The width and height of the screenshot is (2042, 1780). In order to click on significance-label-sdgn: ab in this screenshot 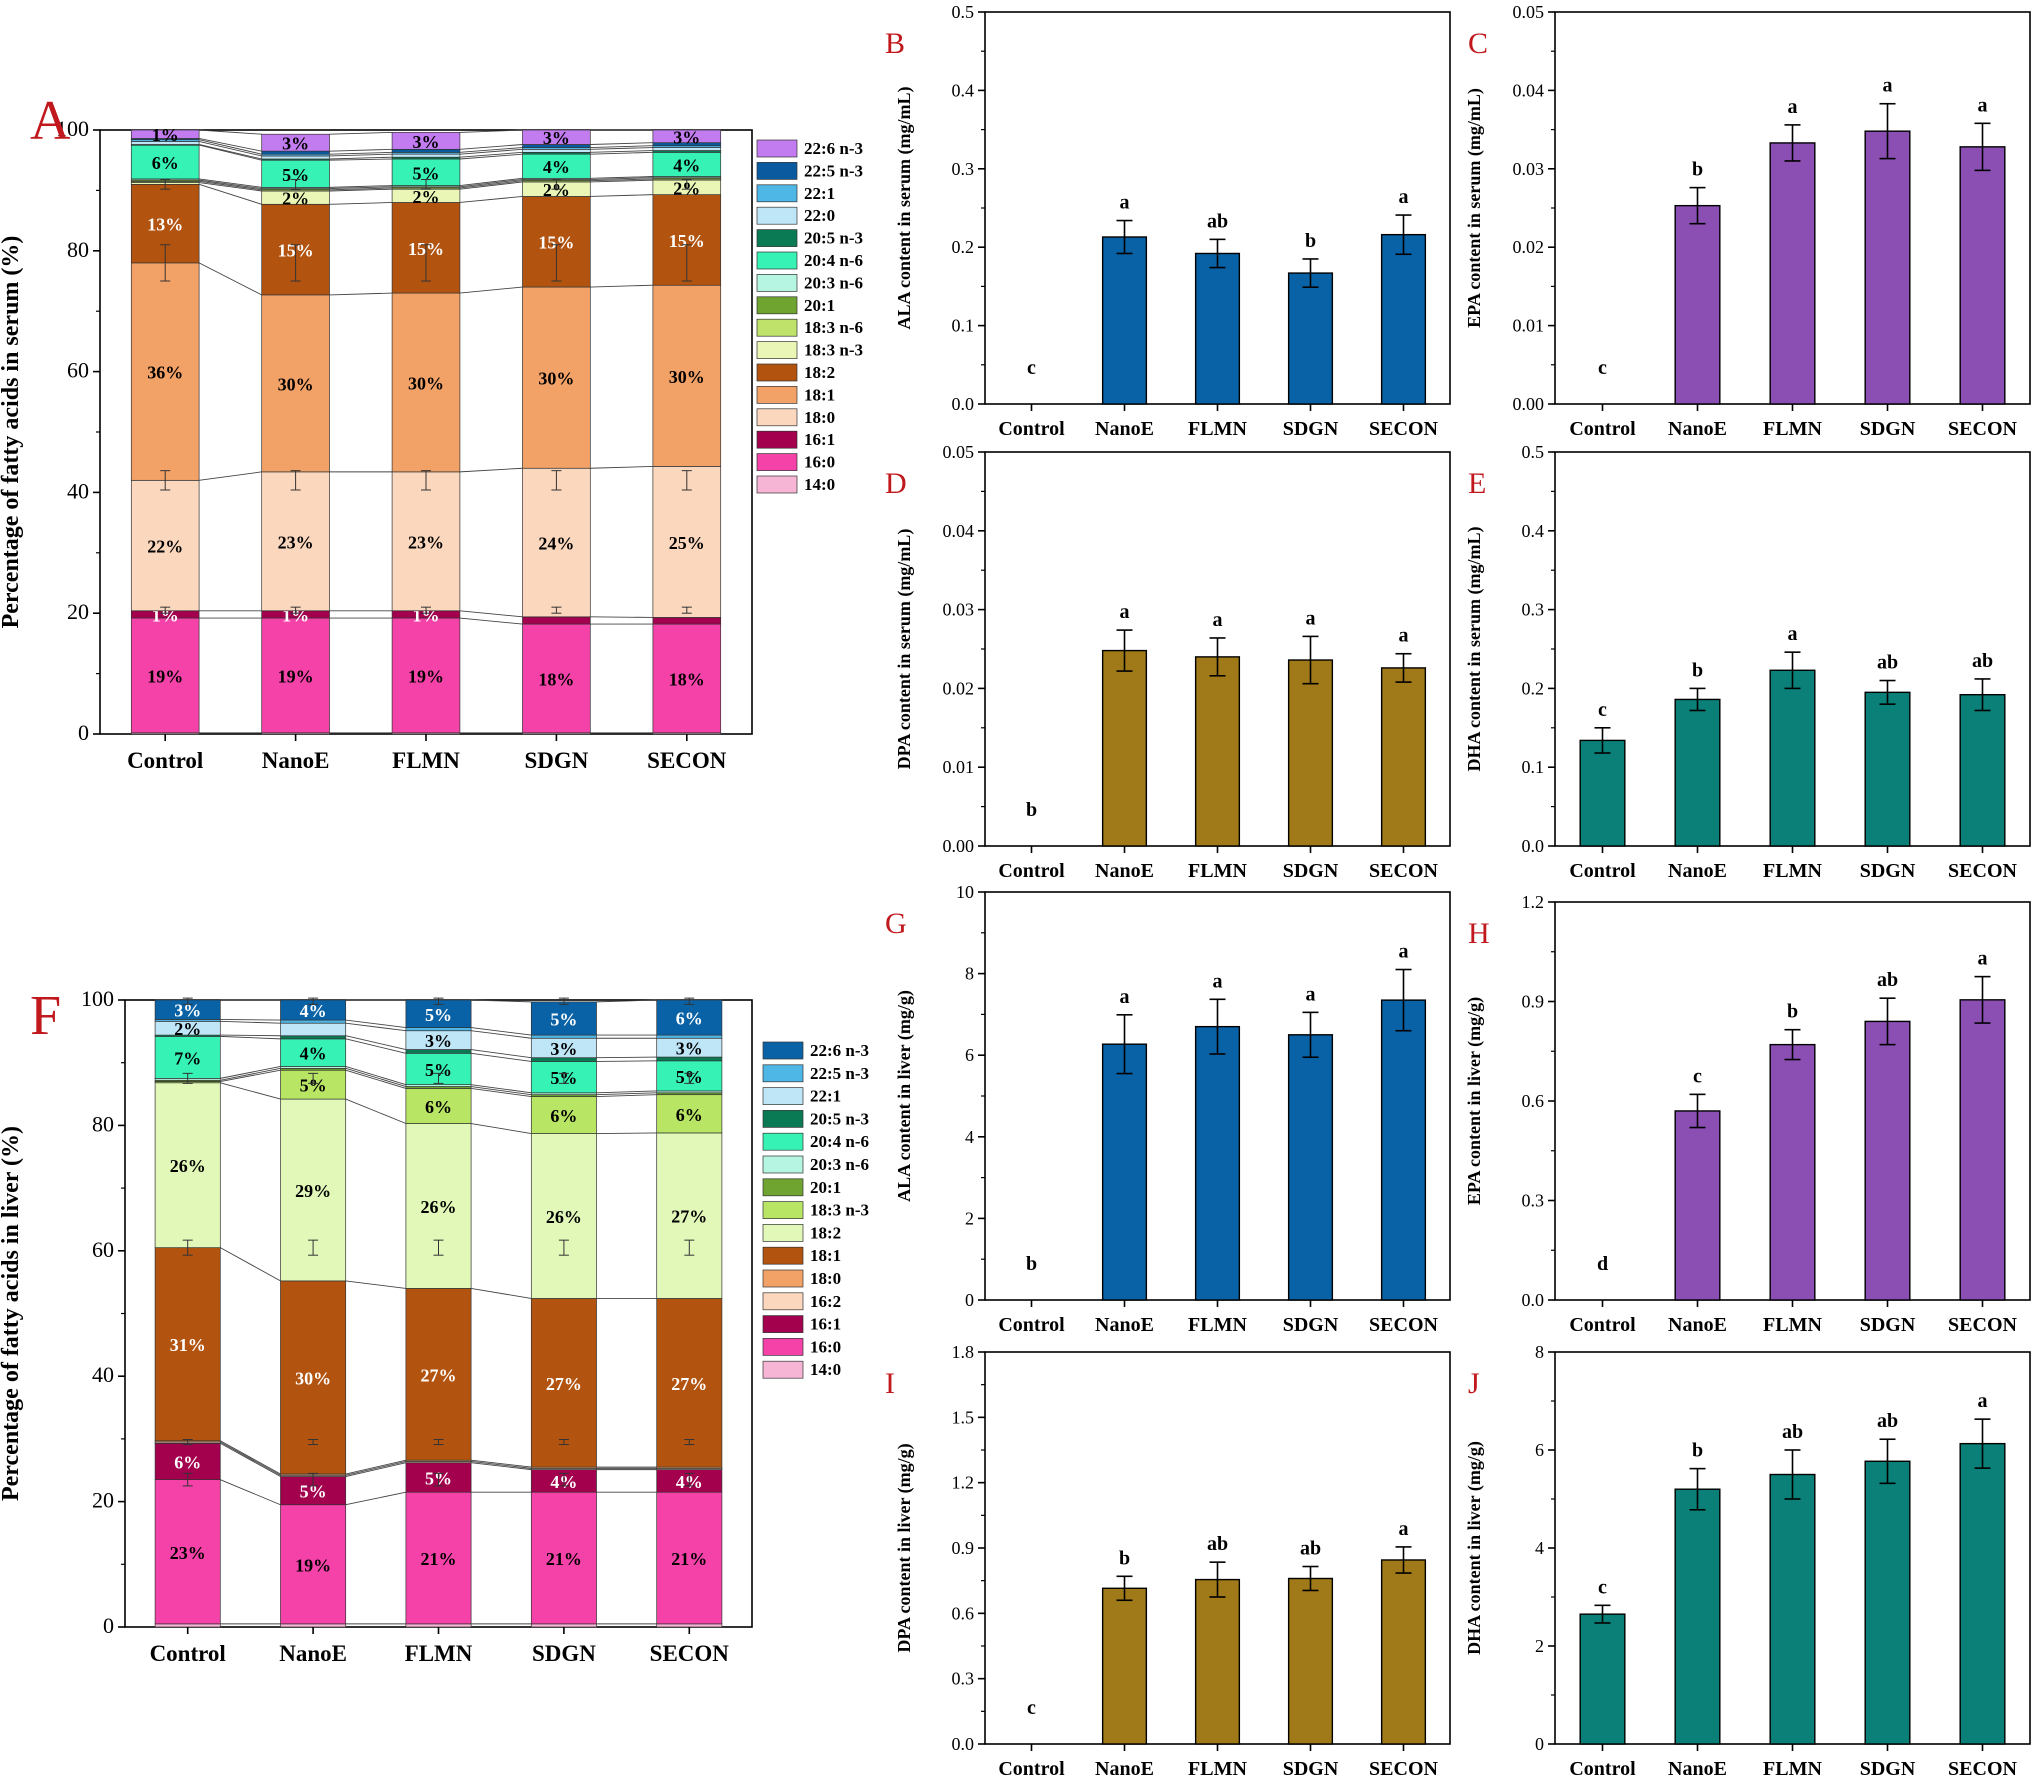, I will do `click(1887, 663)`.